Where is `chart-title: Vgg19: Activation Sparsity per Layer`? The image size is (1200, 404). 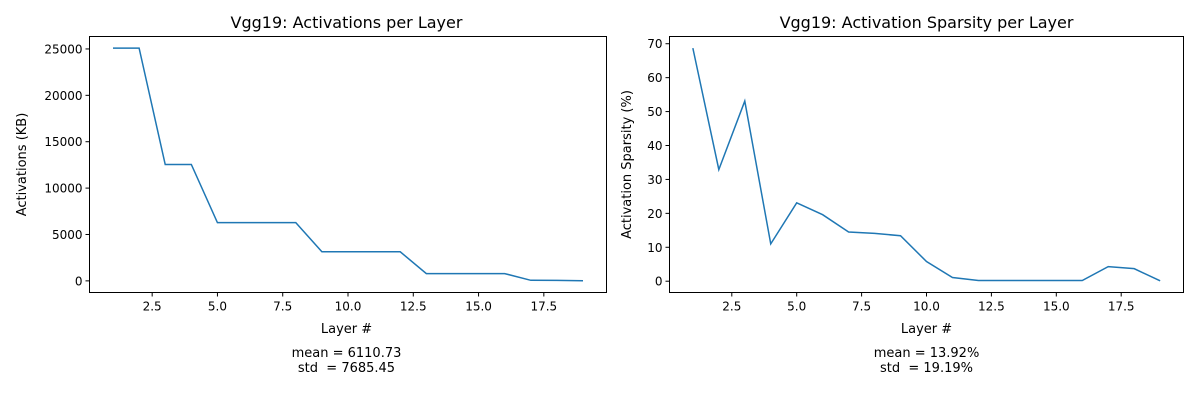
chart-title: Vgg19: Activation Sparsity per Layer is located at coordinates (927, 22).